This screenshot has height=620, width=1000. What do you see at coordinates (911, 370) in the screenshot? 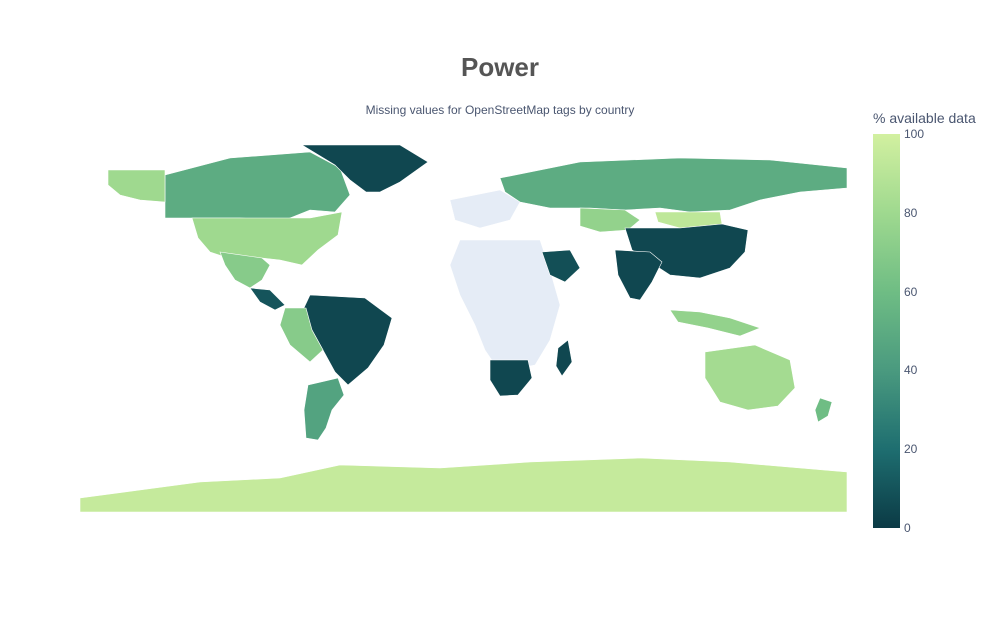
I see `colorbar-tick-label: 40` at bounding box center [911, 370].